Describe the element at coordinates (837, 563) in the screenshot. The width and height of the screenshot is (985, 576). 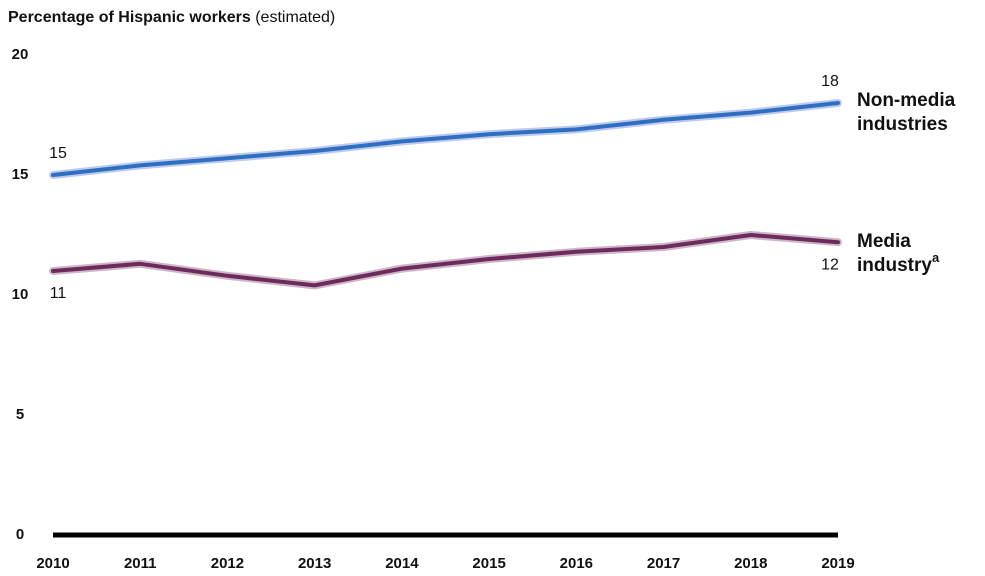
I see `x-tick-label: 2019` at that location.